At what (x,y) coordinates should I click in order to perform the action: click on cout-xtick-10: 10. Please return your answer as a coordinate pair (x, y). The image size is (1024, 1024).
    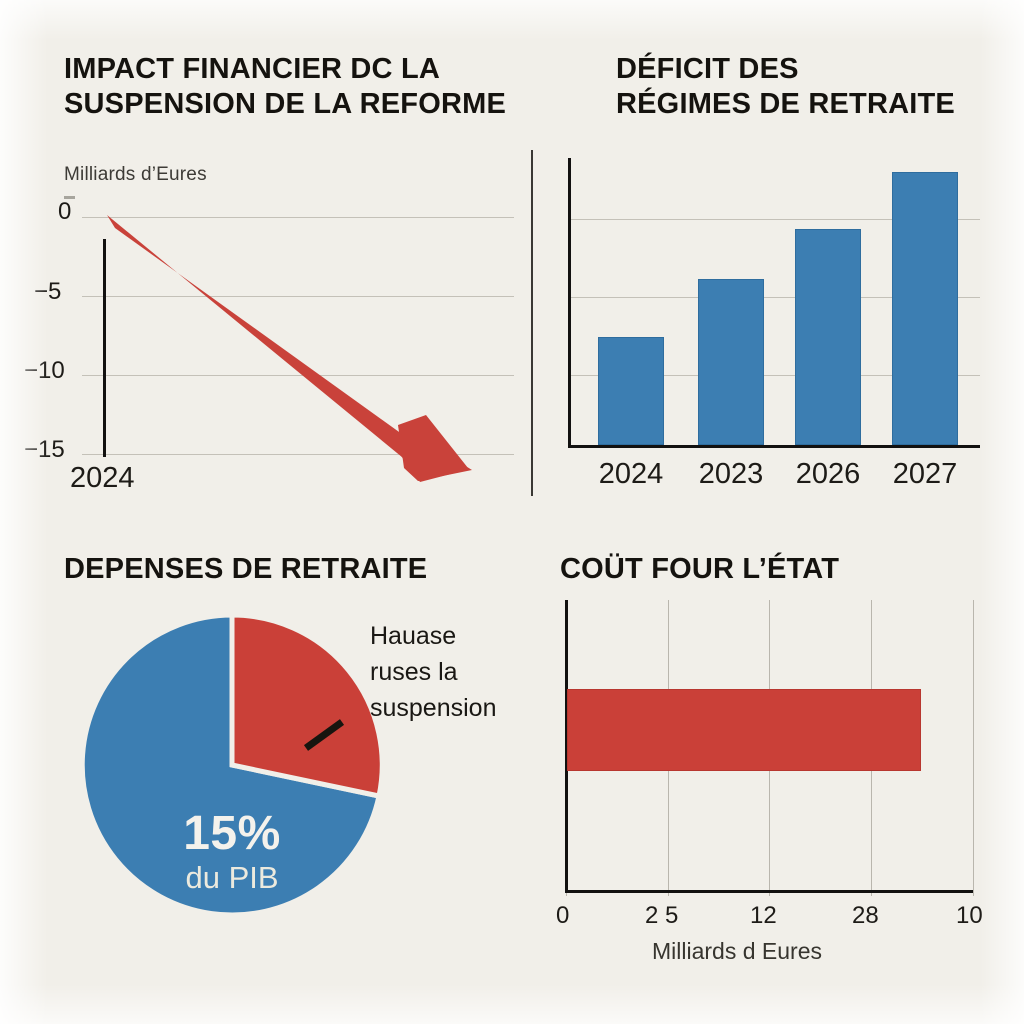
    Looking at the image, I should click on (969, 915).